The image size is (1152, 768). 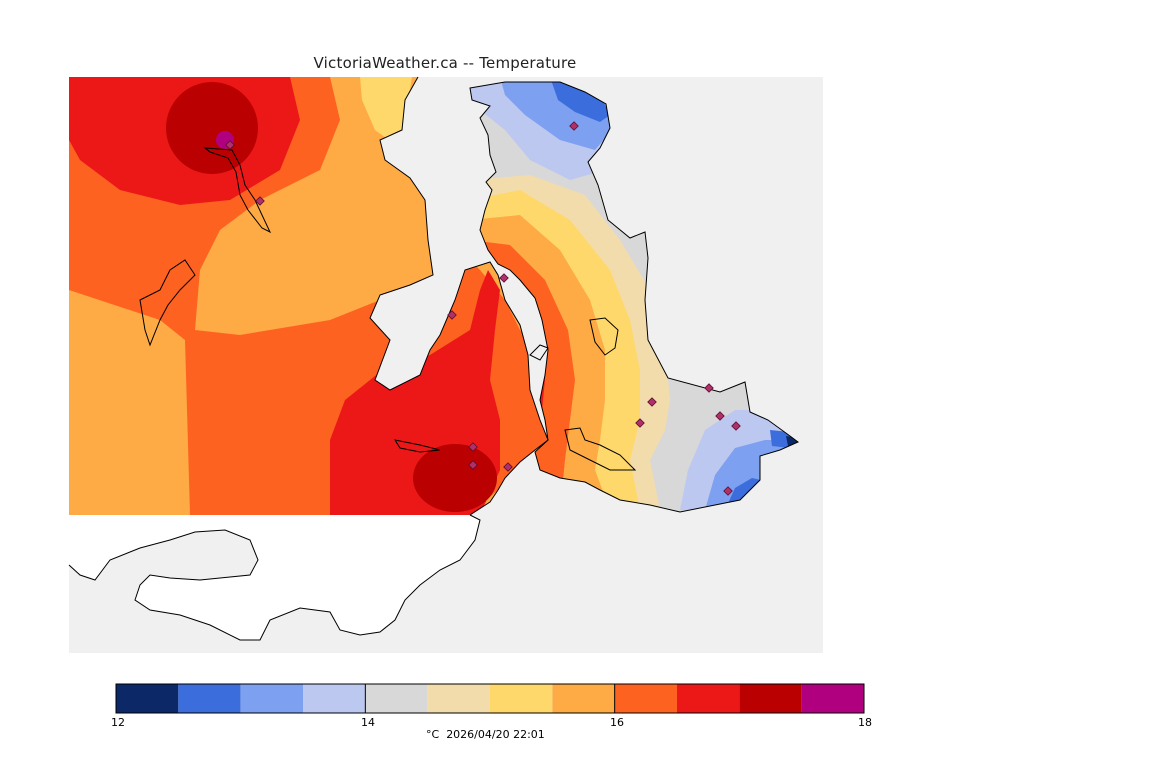 I want to click on legend-tick-label: 16, so click(x=617, y=722).